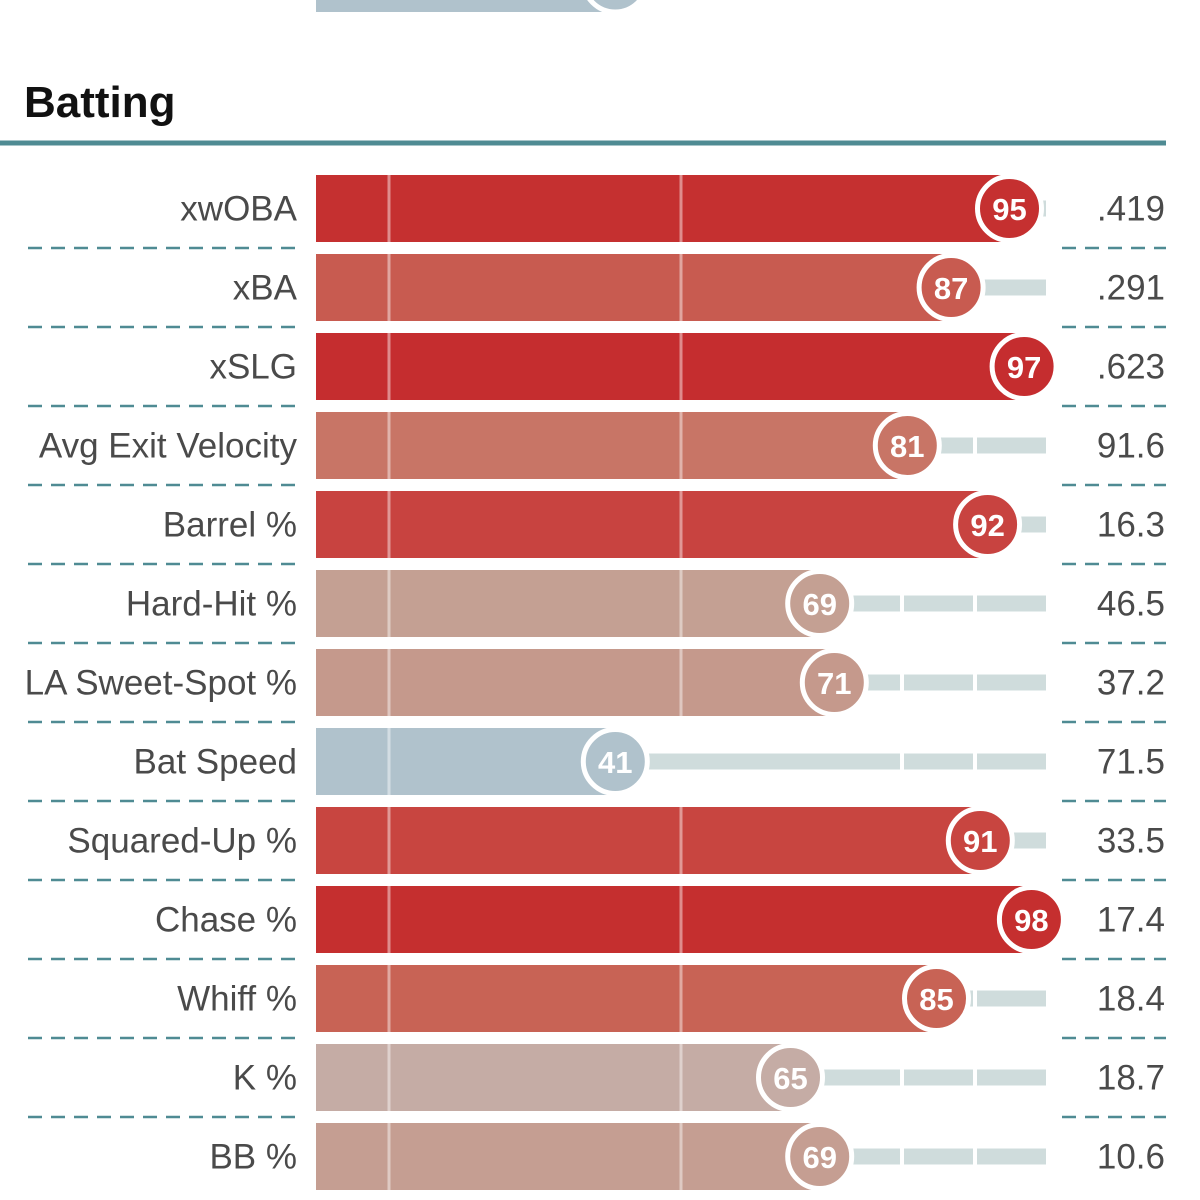 Image resolution: width=1200 pixels, height=1200 pixels. Describe the element at coordinates (211, 604) in the screenshot. I see `metric-label: Hard-Hit %` at that location.